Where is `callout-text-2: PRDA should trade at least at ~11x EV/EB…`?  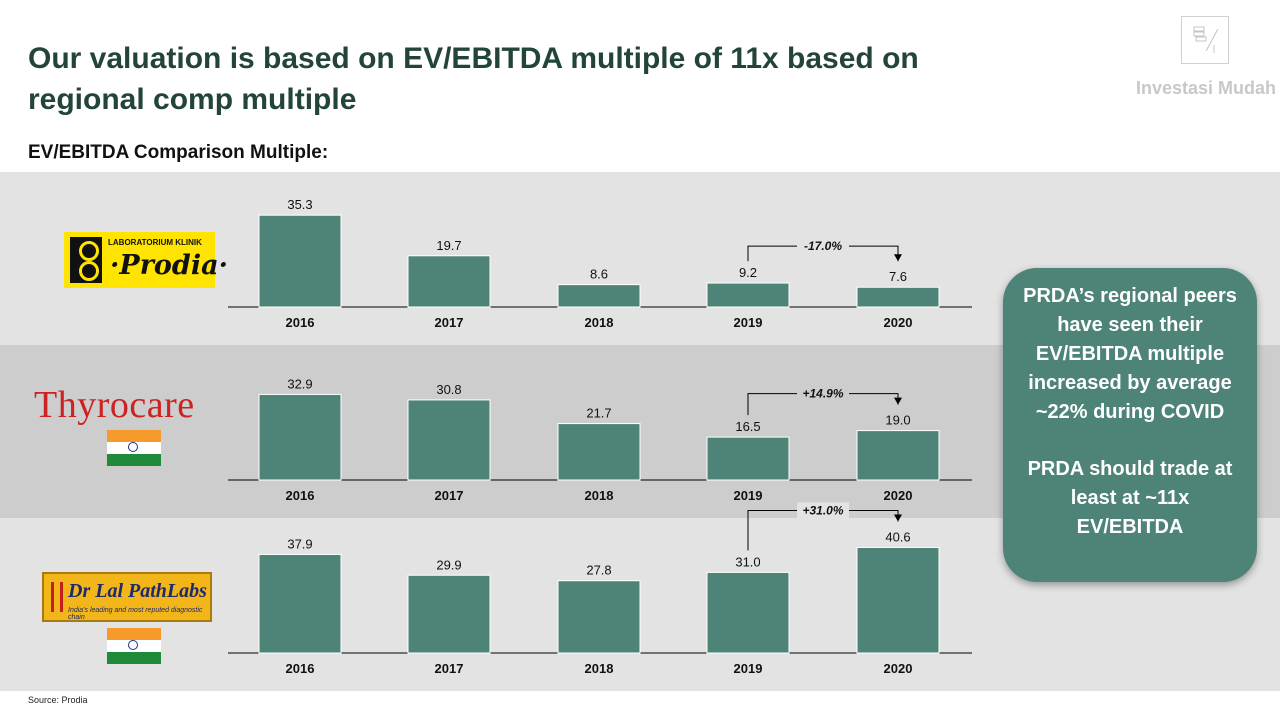
callout-text-2: PRDA should trade at least at ~11x EV/EB… is located at coordinates (1130, 498).